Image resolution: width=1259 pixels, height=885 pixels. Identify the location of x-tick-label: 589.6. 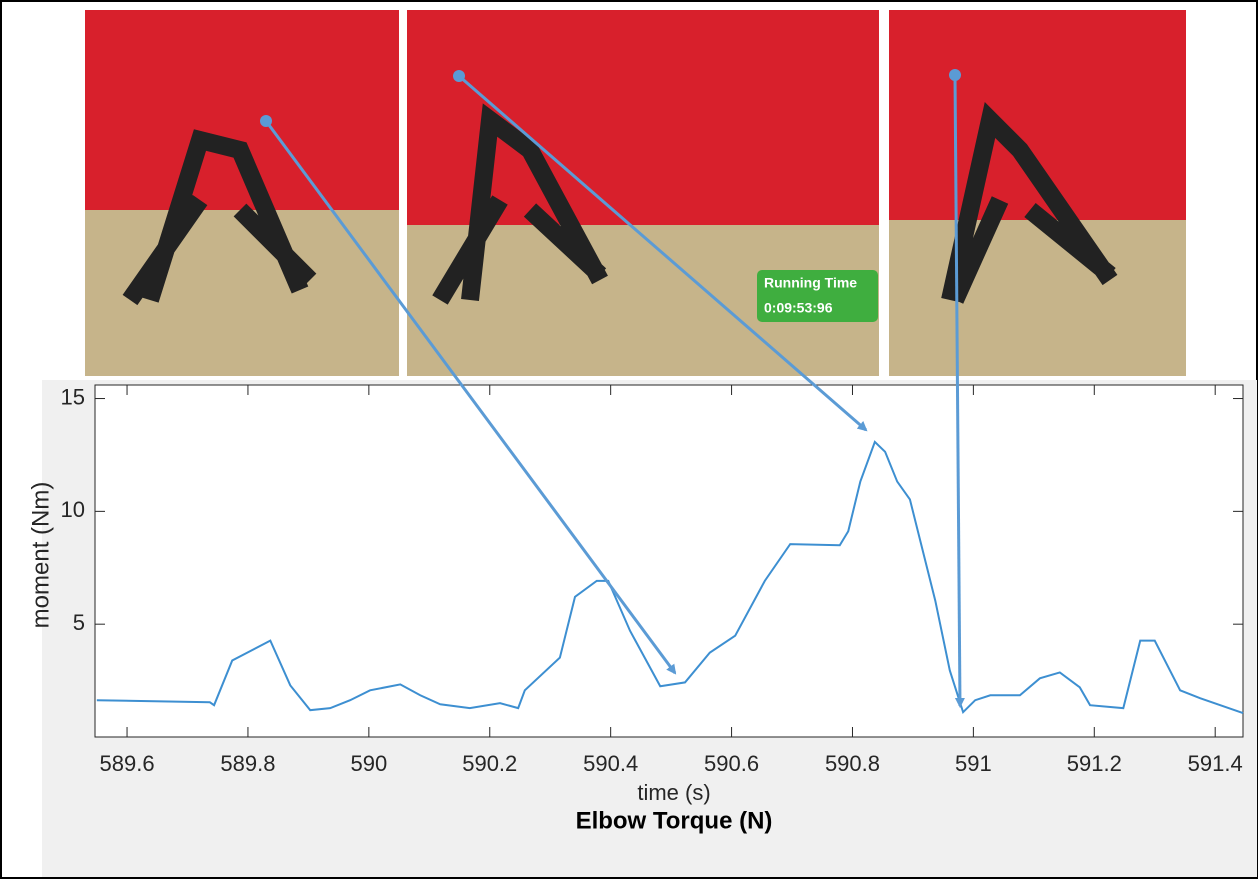
(127, 763).